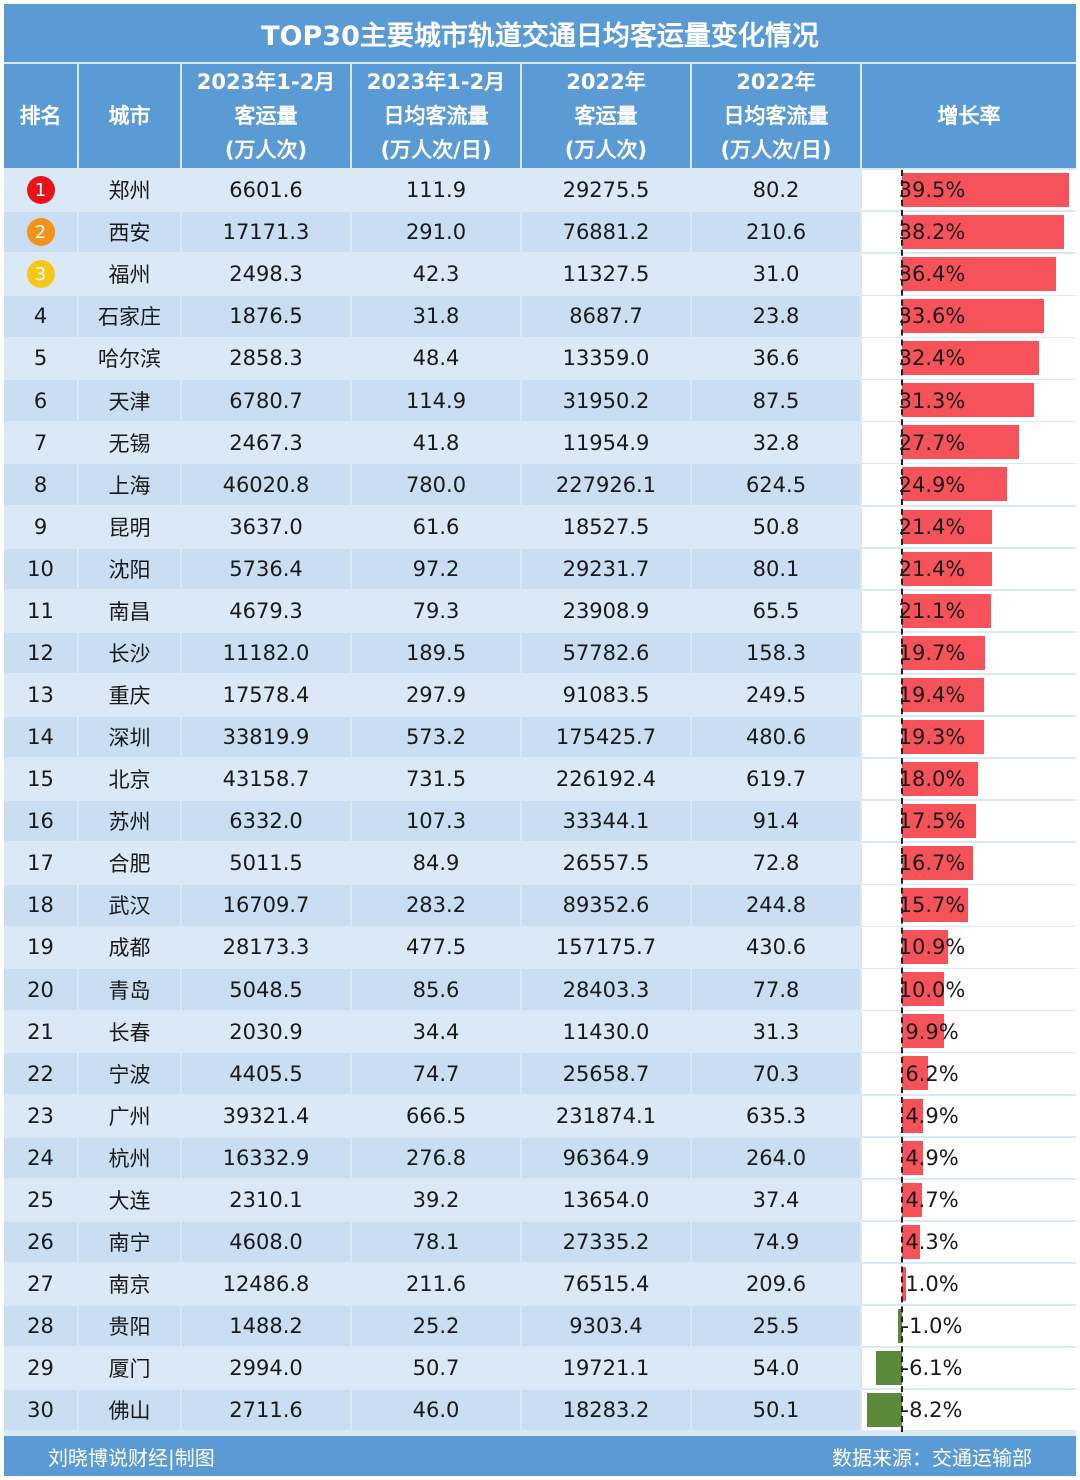 Image resolution: width=1080 pixels, height=1480 pixels. I want to click on volume-2022-cell: 91083.5, so click(606, 695).